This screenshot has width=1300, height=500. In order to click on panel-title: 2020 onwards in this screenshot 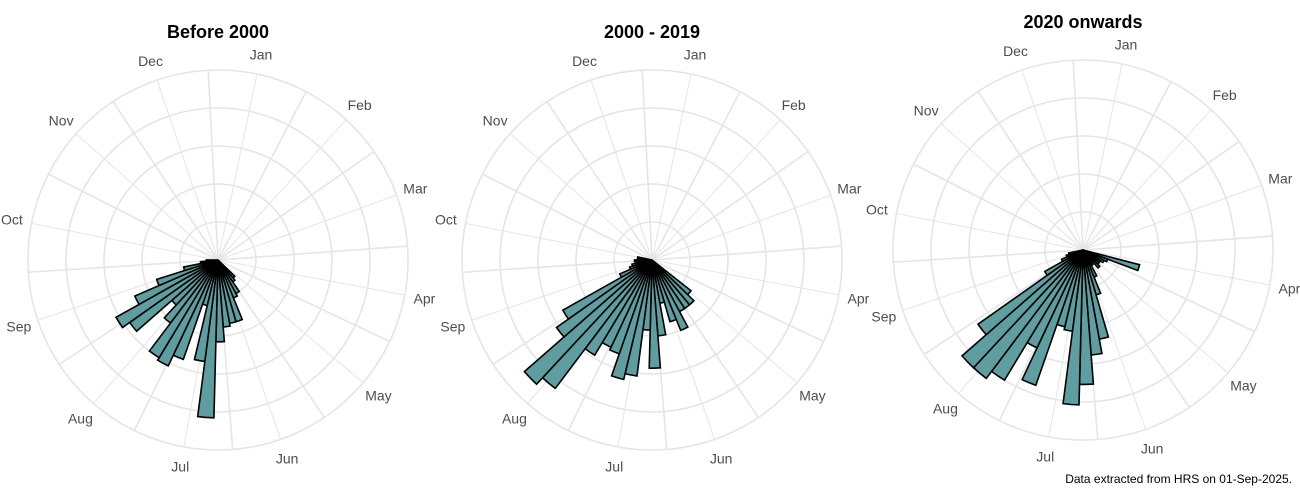, I will do `click(1082, 22)`.